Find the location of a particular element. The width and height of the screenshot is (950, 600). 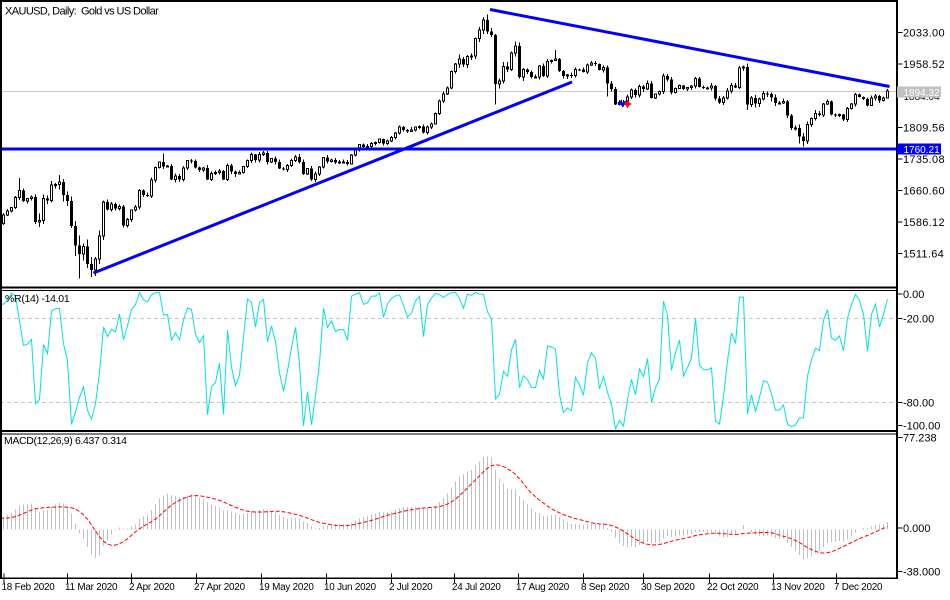

svg-text: -80.00 is located at coordinates (918, 404).